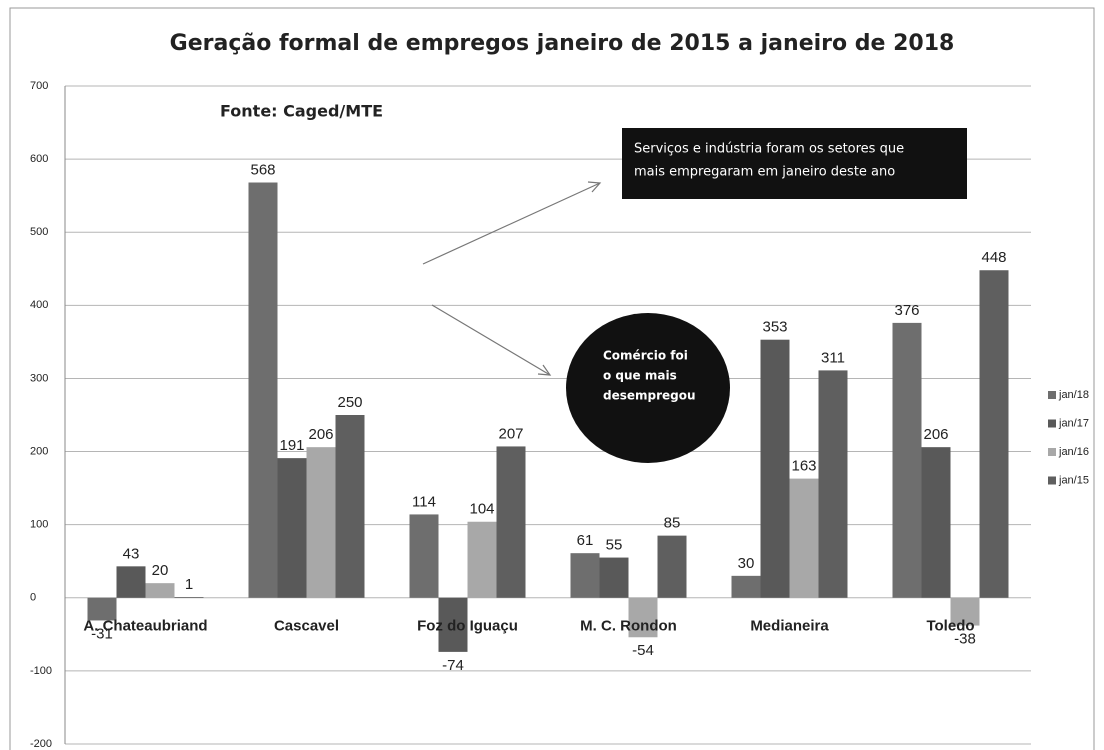 This screenshot has width=1104, height=750. Describe the element at coordinates (648, 388) in the screenshot. I see `annotation-ellipse` at that location.